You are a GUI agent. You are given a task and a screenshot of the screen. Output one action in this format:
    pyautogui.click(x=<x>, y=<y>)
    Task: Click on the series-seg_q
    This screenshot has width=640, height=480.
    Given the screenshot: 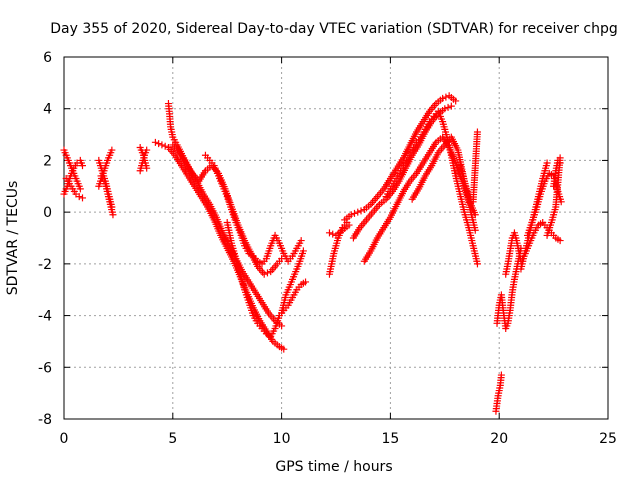 What is the action you would take?
    pyautogui.click(x=400, y=158)
    